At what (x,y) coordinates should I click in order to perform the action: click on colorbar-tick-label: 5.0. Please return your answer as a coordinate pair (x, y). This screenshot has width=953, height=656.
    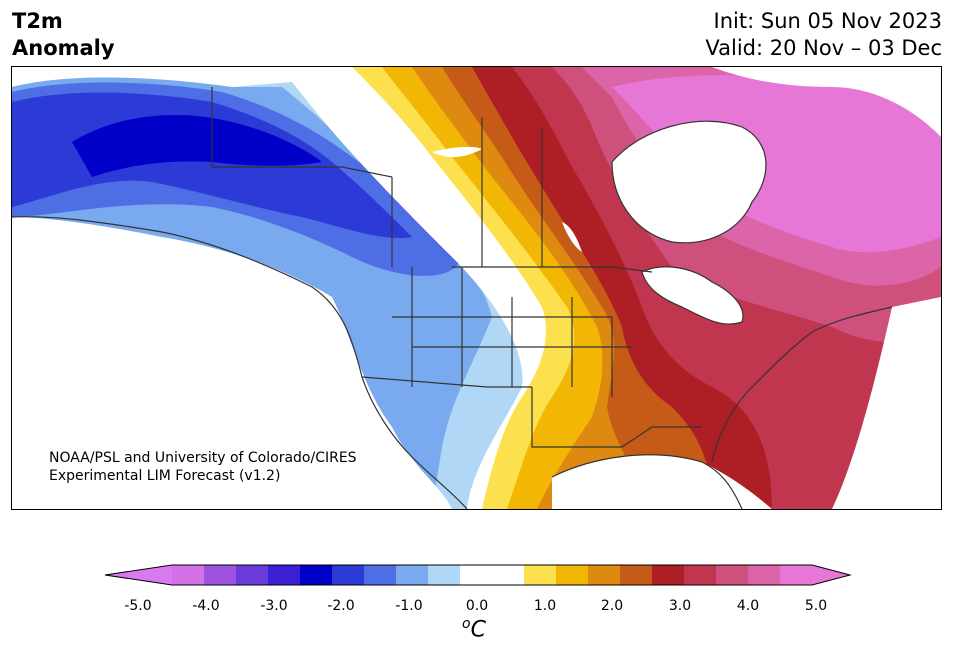
    Looking at the image, I should click on (816, 606).